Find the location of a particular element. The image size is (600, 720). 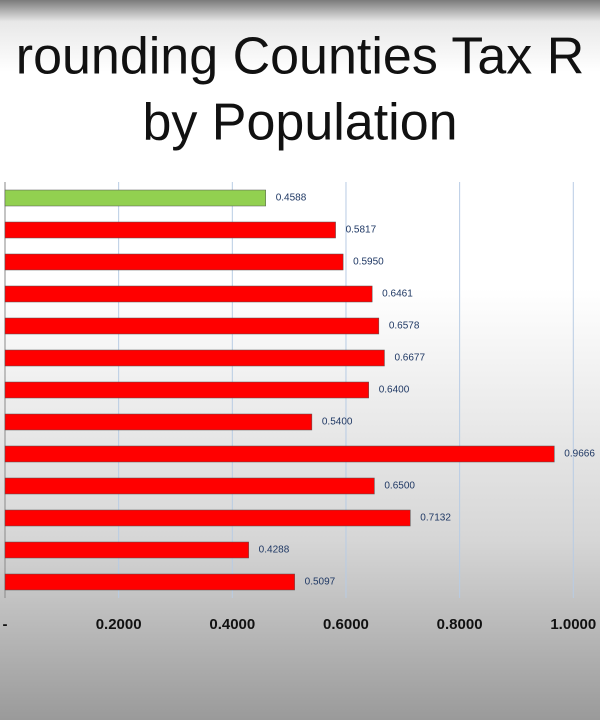

x-tick-label: 0.8000 is located at coordinates (460, 624).